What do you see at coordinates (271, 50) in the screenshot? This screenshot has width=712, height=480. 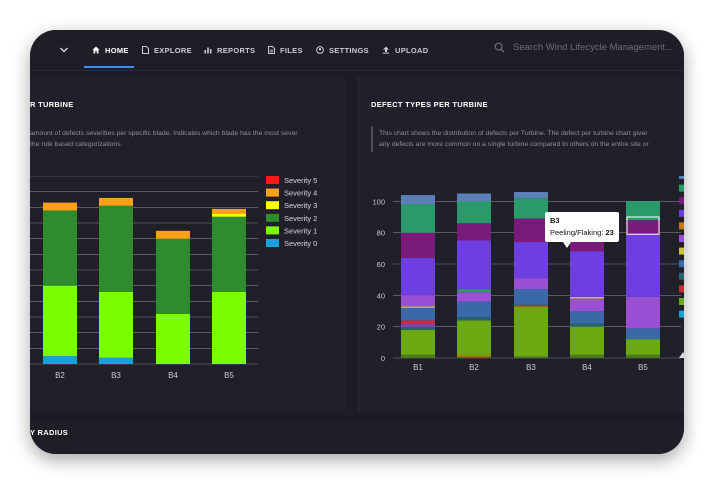 I see `document-icon` at bounding box center [271, 50].